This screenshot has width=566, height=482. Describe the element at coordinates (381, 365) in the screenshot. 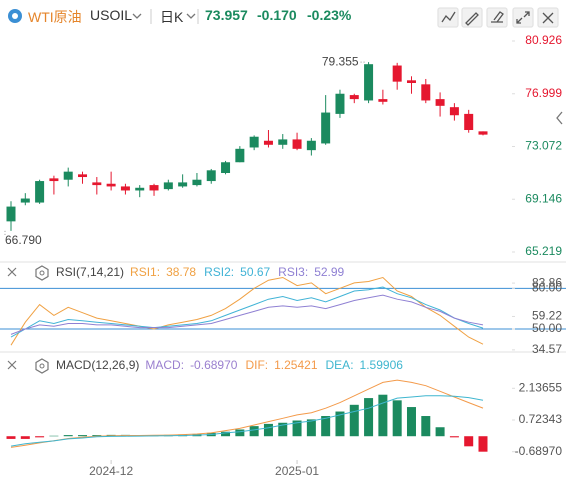

I see `legend-value: 1.59906` at that location.